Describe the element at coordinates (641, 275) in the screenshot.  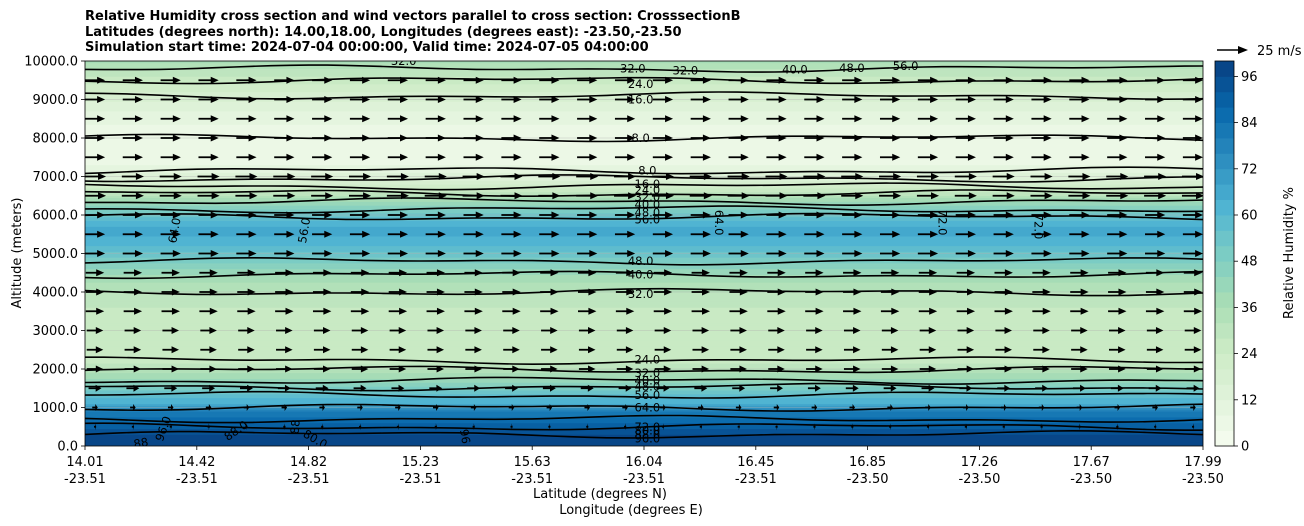
I see `contour-label: 40.0` at that location.